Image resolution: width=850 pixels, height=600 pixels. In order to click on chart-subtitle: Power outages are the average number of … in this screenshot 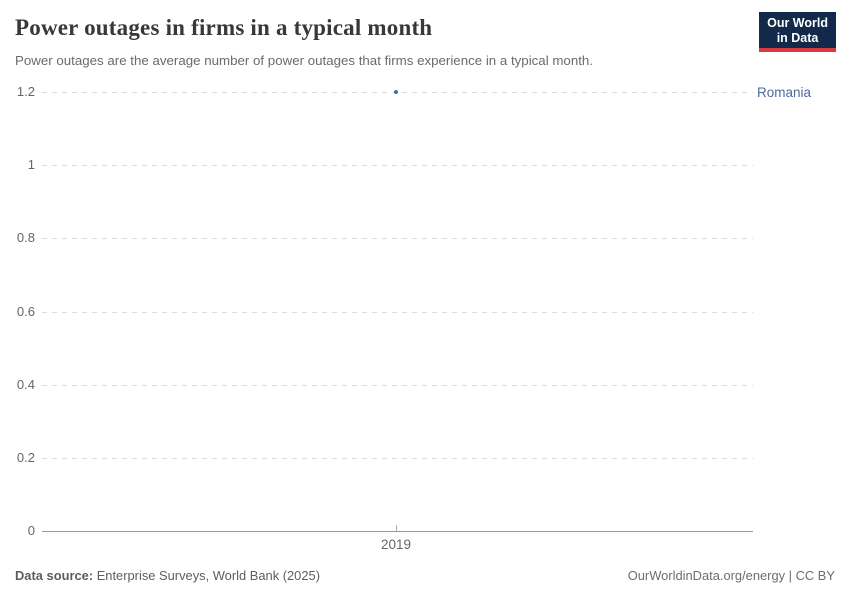, I will do `click(304, 60)`.